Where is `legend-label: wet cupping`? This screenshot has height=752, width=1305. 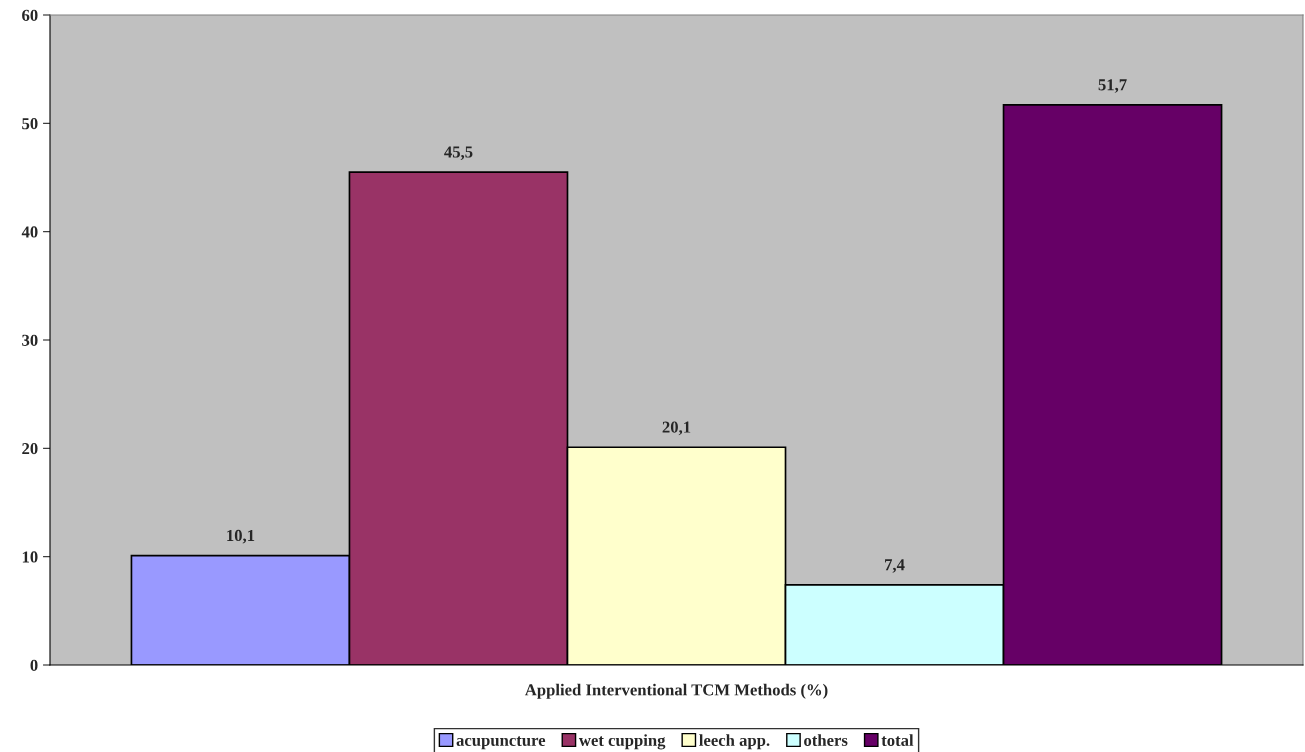
legend-label: wet cupping is located at coordinates (622, 742).